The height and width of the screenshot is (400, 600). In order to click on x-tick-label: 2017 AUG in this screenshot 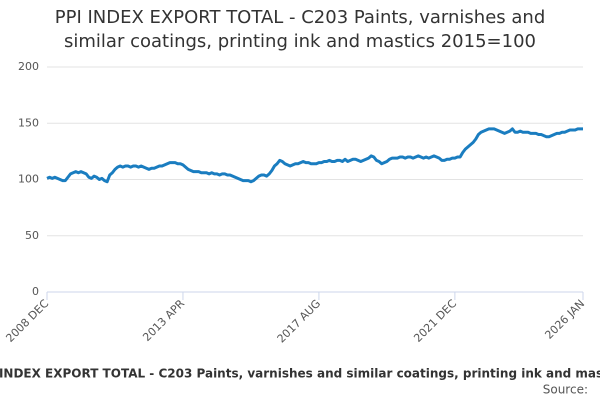, I will do `click(299, 321)`.